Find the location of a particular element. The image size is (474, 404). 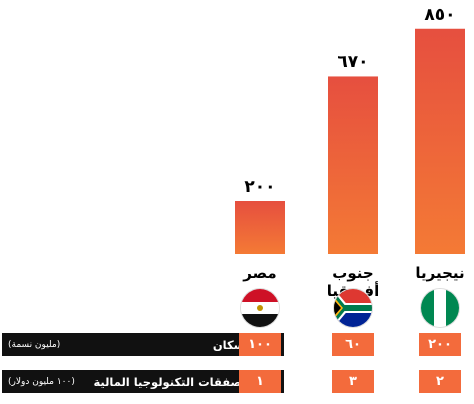

nigeria-flag-icon is located at coordinates (440, 308).